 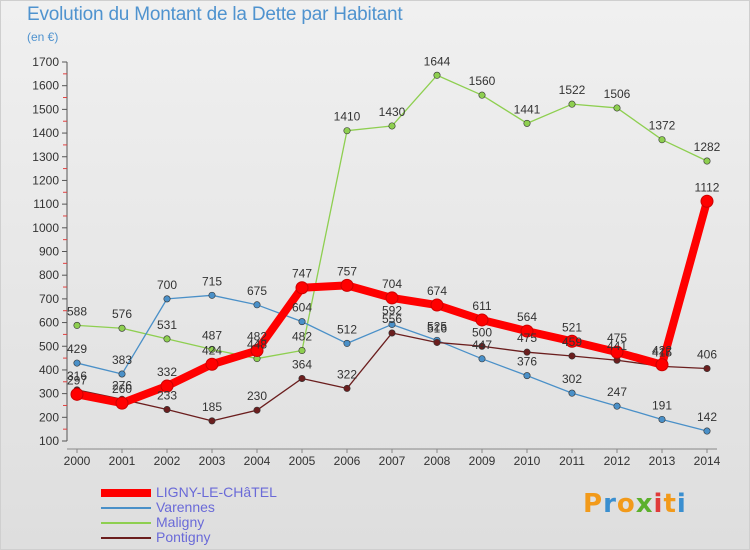 What do you see at coordinates (46, 204) in the screenshot?
I see `y-tick-label: 1100` at bounding box center [46, 204].